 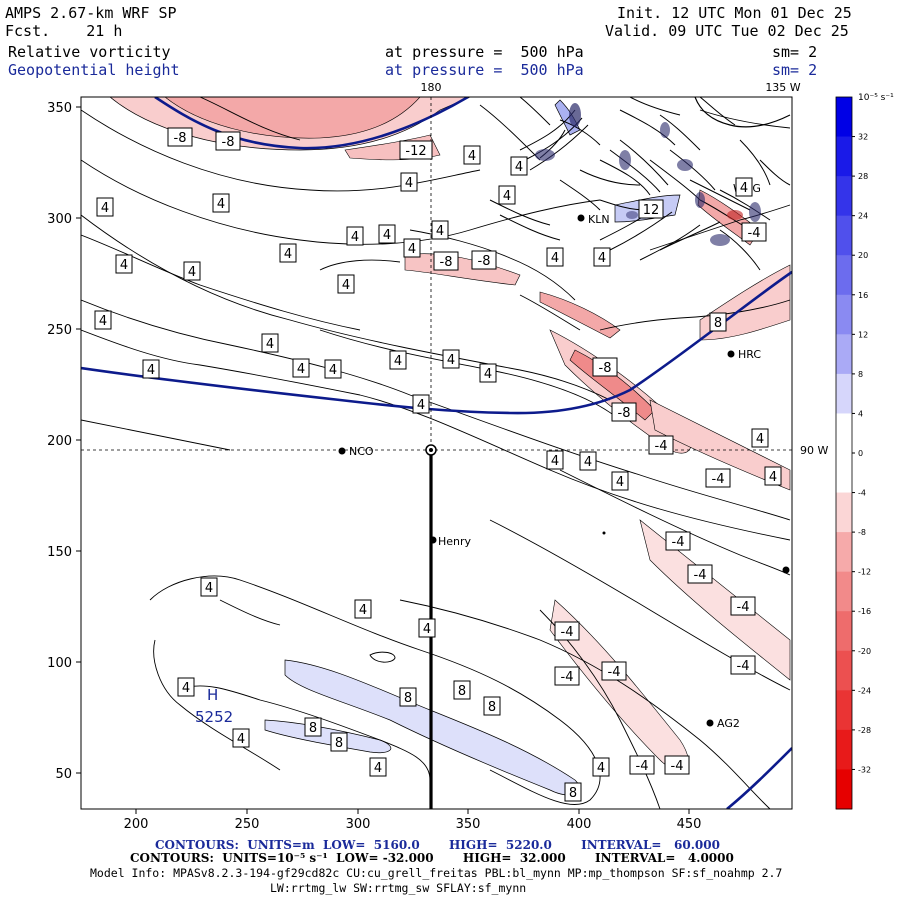 I want to click on x-tick-label: 350, so click(x=468, y=824).